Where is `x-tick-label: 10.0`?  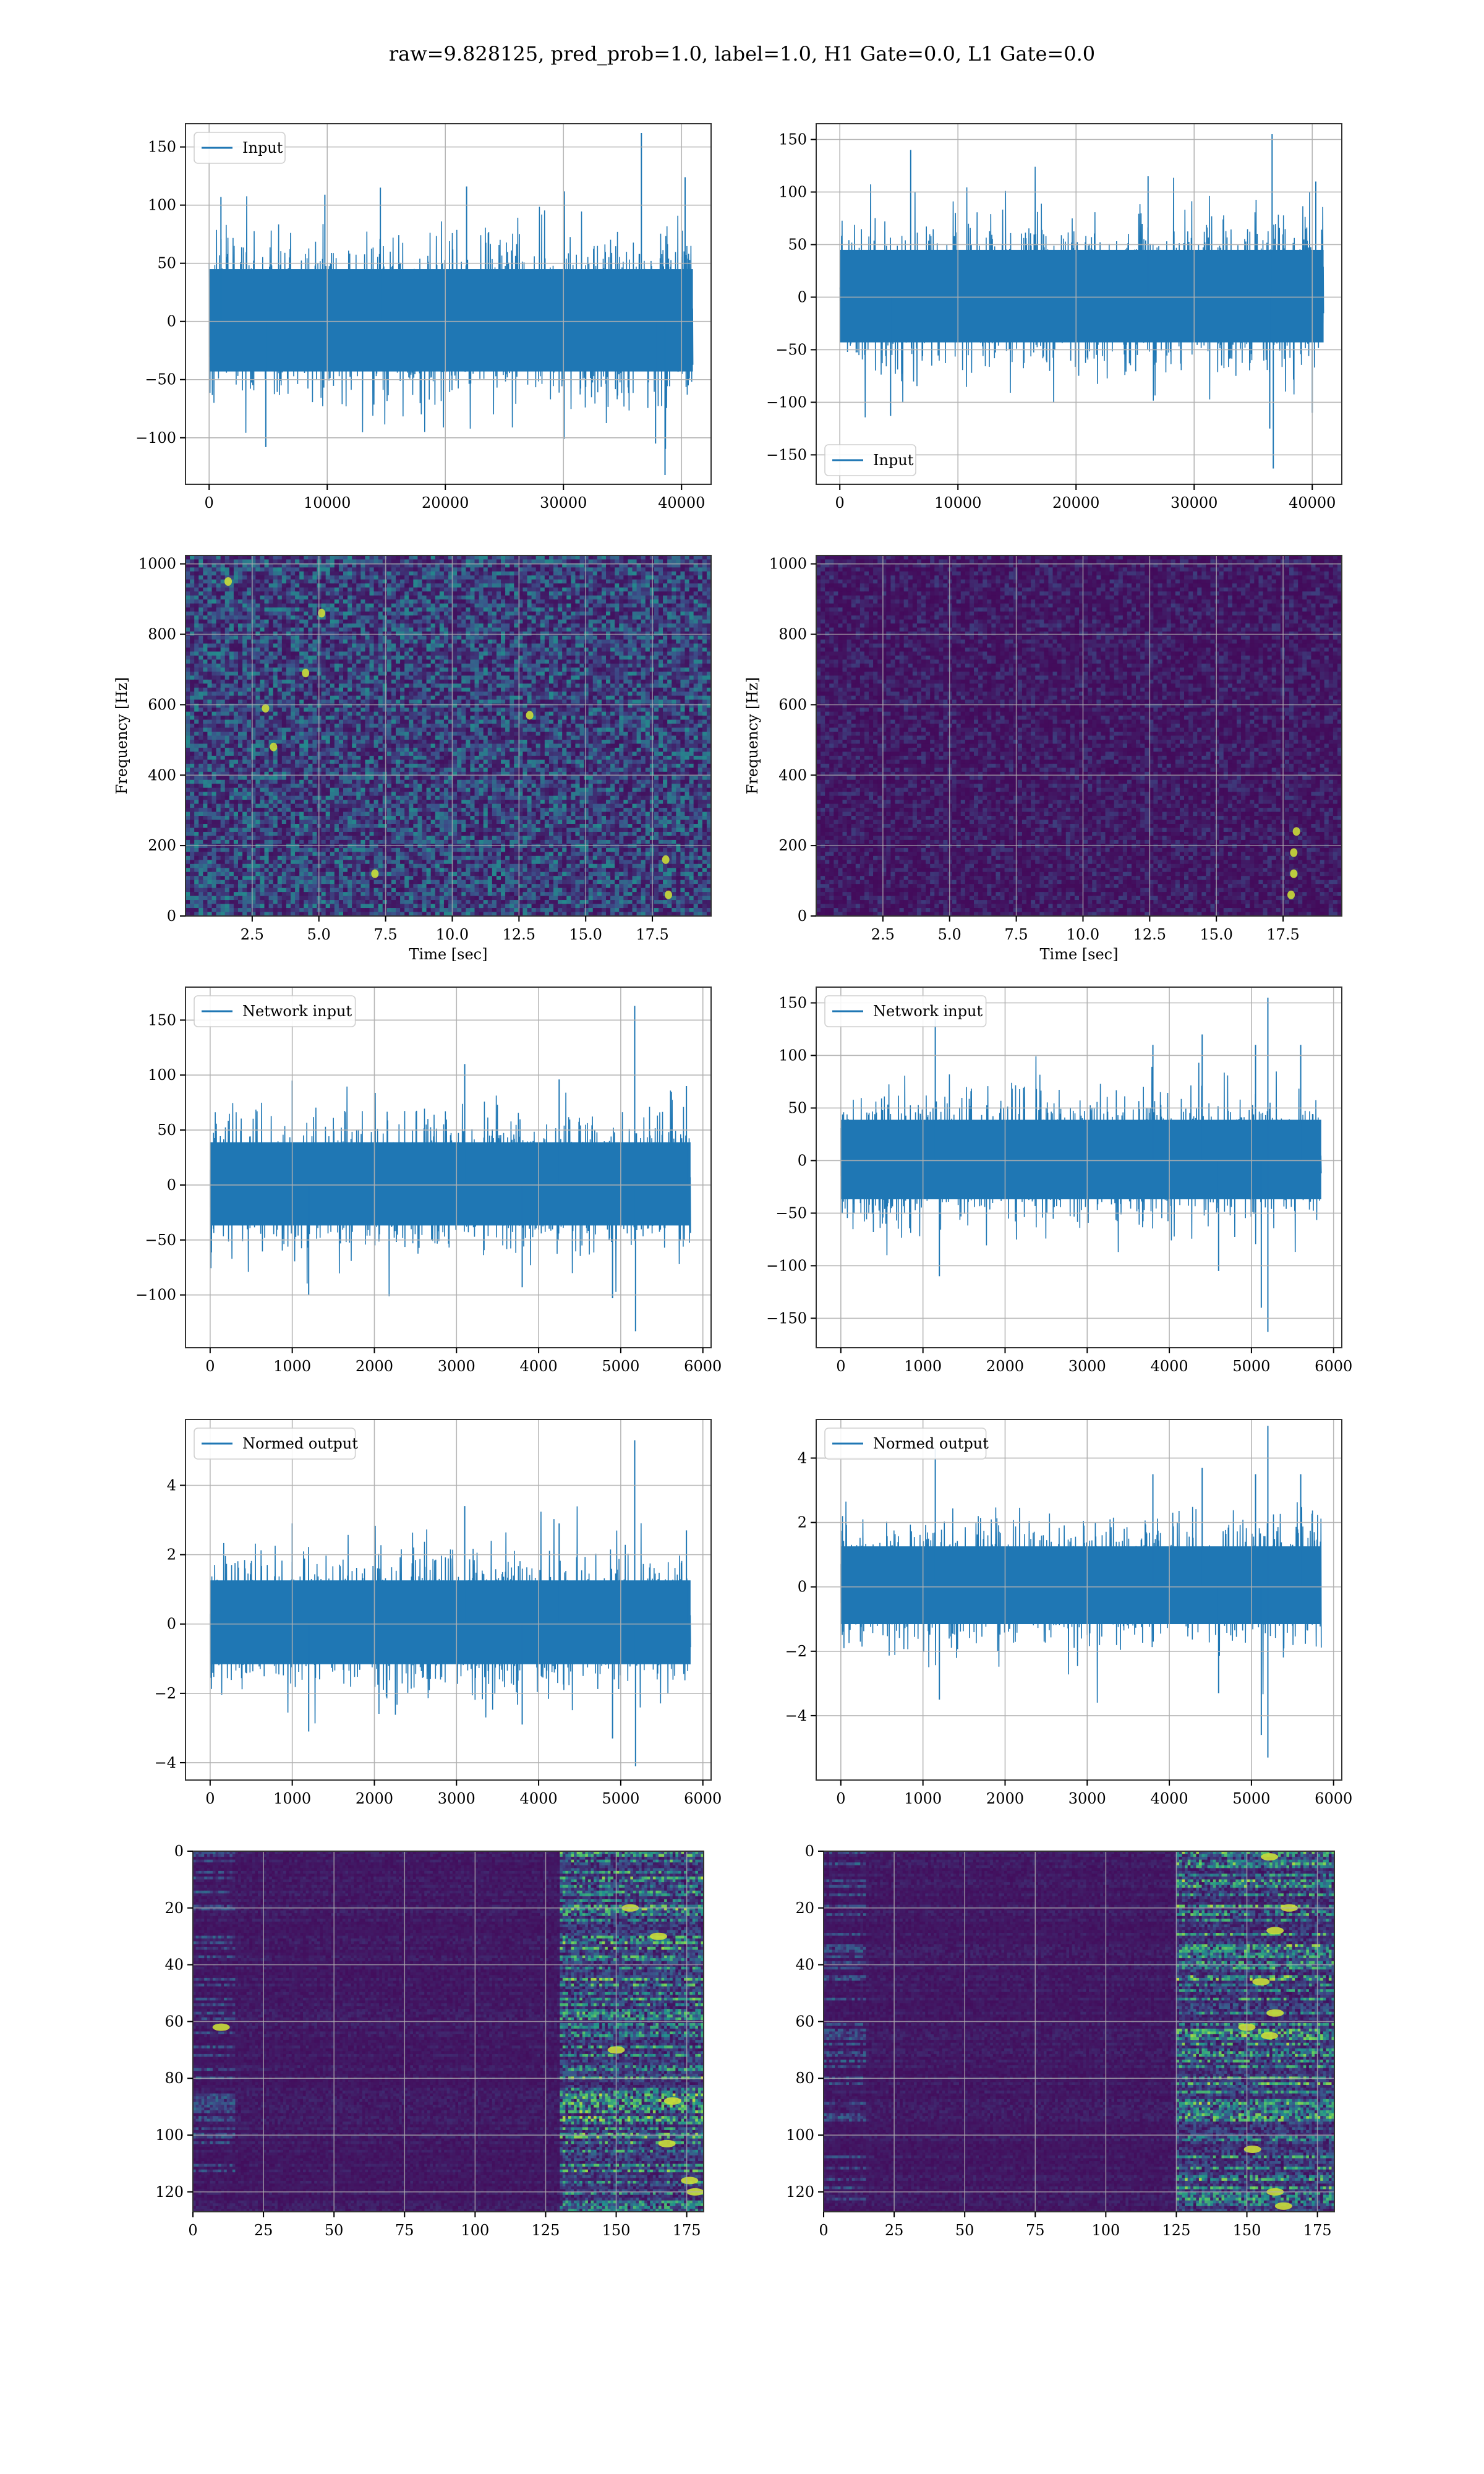
x-tick-label: 10.0 is located at coordinates (1083, 934).